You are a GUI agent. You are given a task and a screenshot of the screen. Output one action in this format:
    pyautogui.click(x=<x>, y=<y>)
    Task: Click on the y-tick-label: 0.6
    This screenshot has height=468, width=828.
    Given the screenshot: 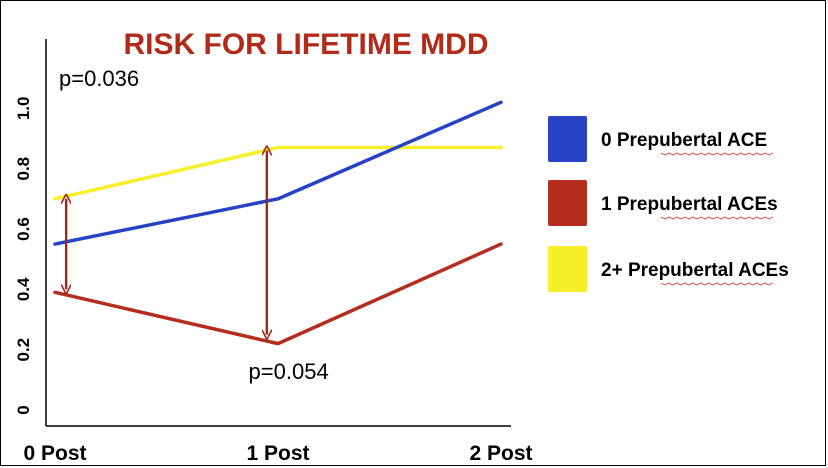 What is the action you would take?
    pyautogui.click(x=23, y=229)
    